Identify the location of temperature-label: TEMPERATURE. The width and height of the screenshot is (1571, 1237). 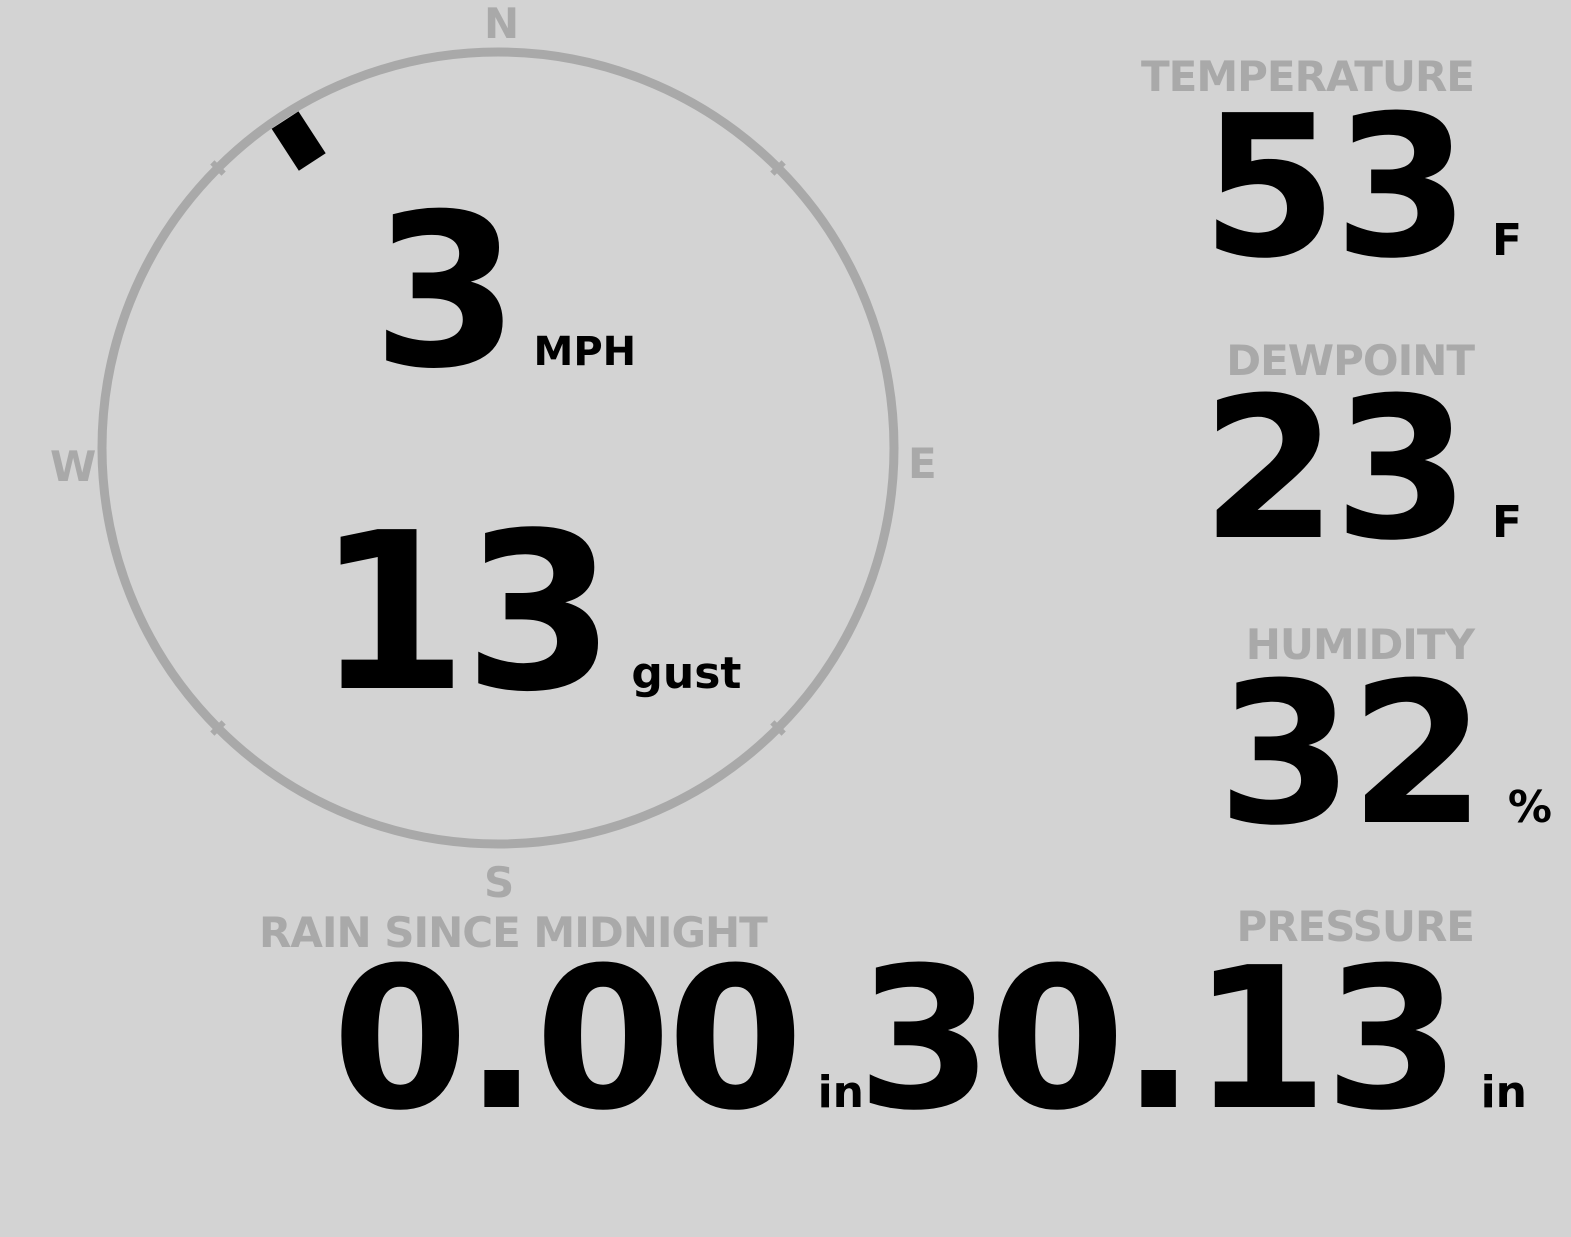
(1308, 76).